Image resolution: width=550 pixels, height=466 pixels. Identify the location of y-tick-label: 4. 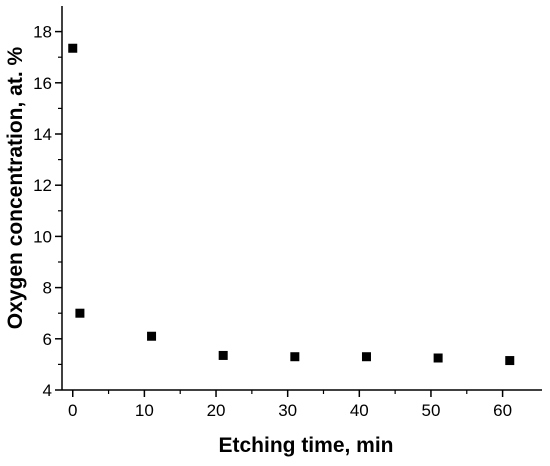
(47, 390).